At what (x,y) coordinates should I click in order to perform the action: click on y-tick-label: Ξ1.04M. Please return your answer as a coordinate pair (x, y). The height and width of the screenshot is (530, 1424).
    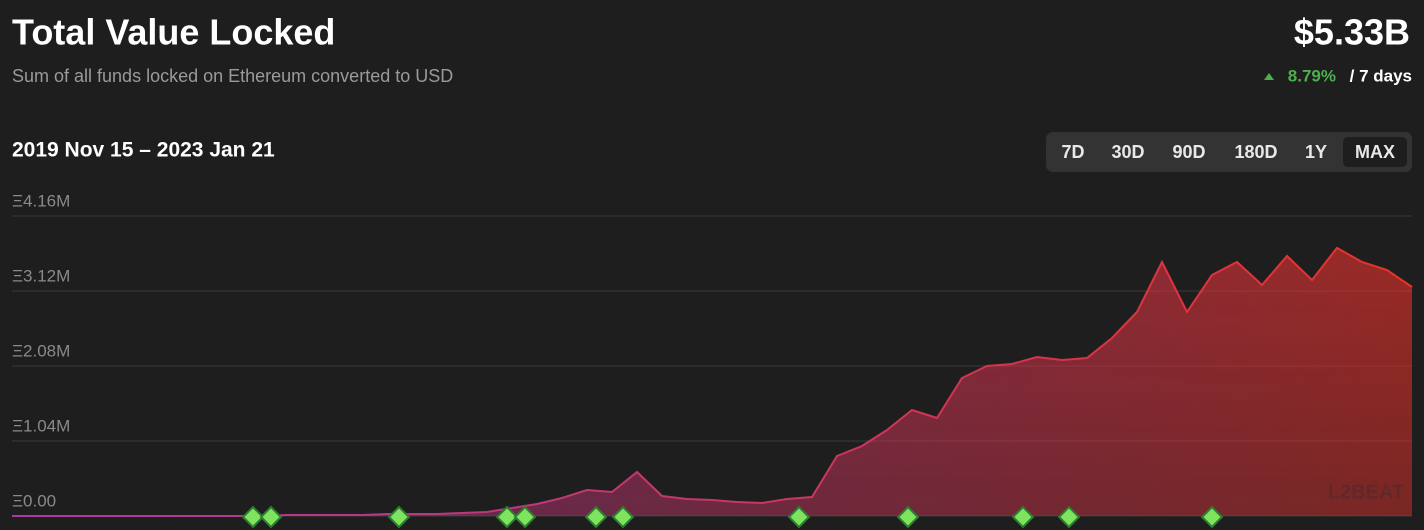
    Looking at the image, I should click on (41, 425).